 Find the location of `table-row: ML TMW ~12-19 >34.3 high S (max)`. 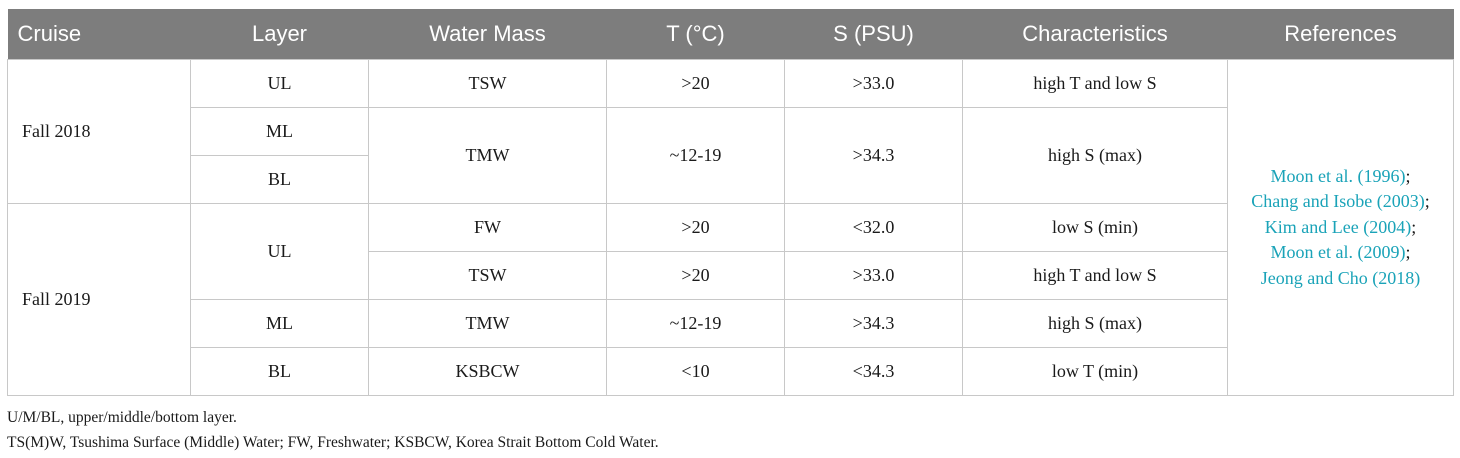

table-row: ML TMW ~12-19 >34.3 high S (max) is located at coordinates (731, 323).